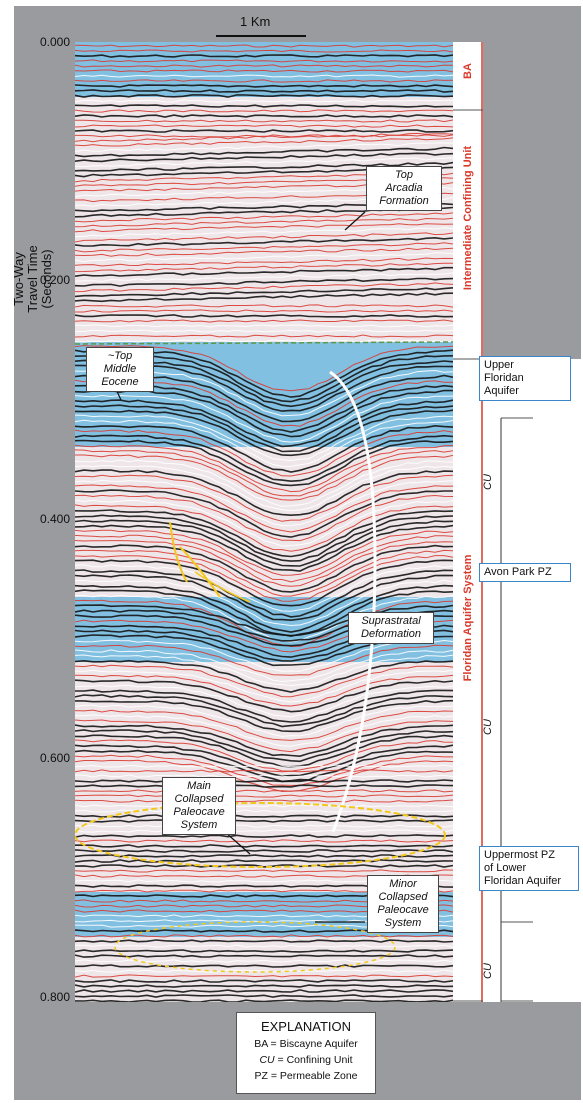  What do you see at coordinates (501, 391) in the screenshot?
I see `zone-ufa-line3: Aquifer` at bounding box center [501, 391].